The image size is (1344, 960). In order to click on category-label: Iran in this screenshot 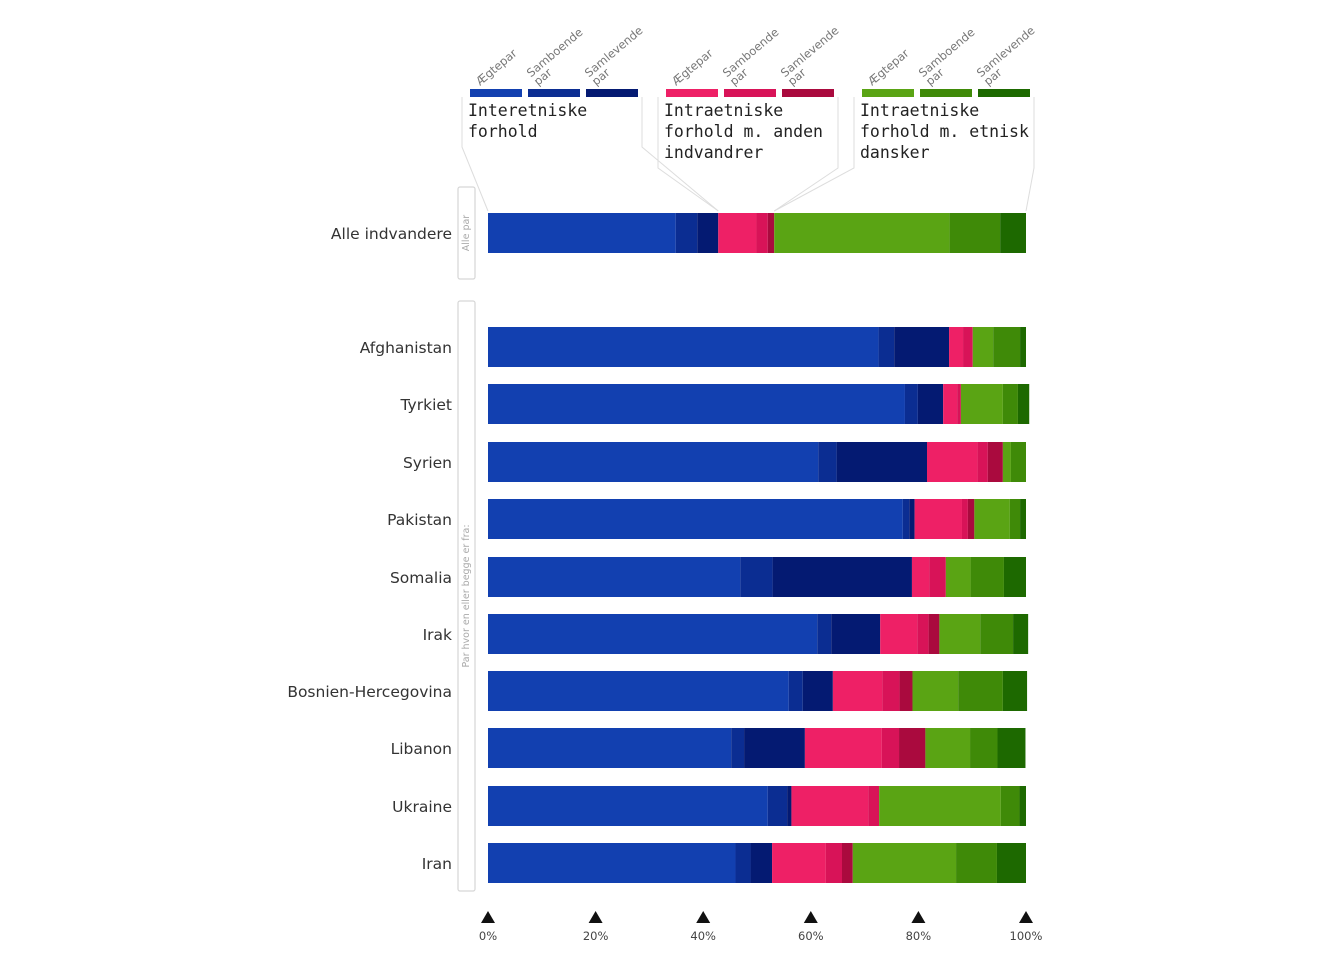, I will do `click(437, 864)`.